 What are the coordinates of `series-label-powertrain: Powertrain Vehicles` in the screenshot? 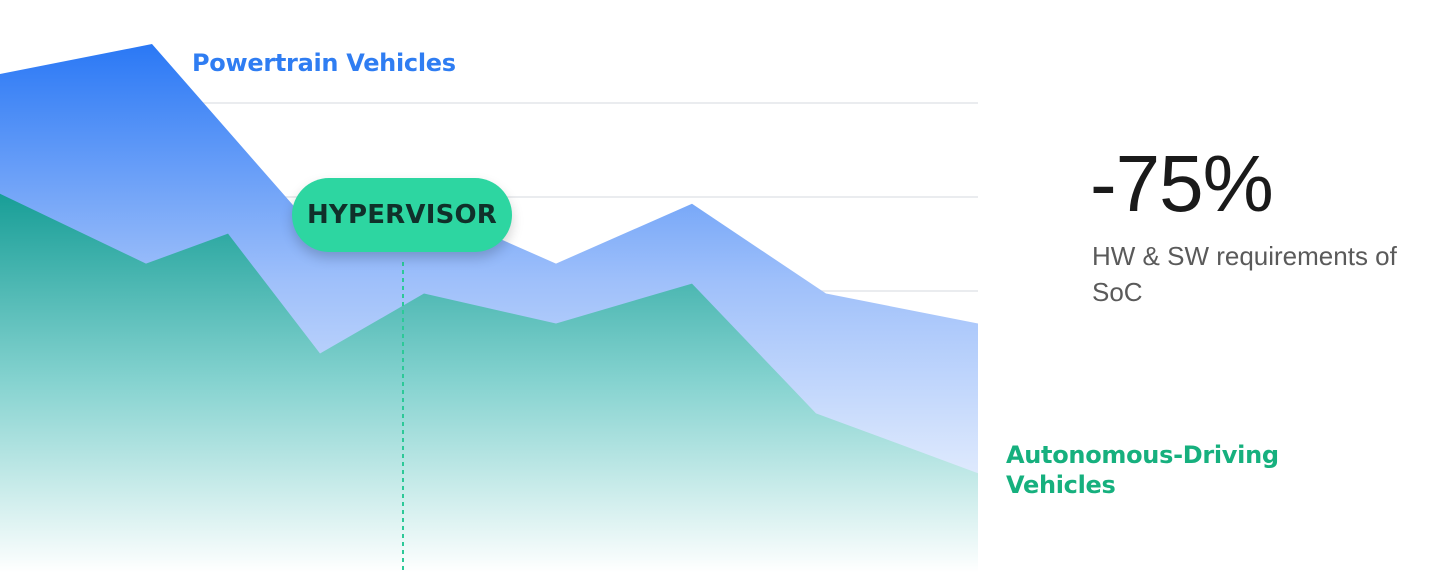 It's located at (324, 63).